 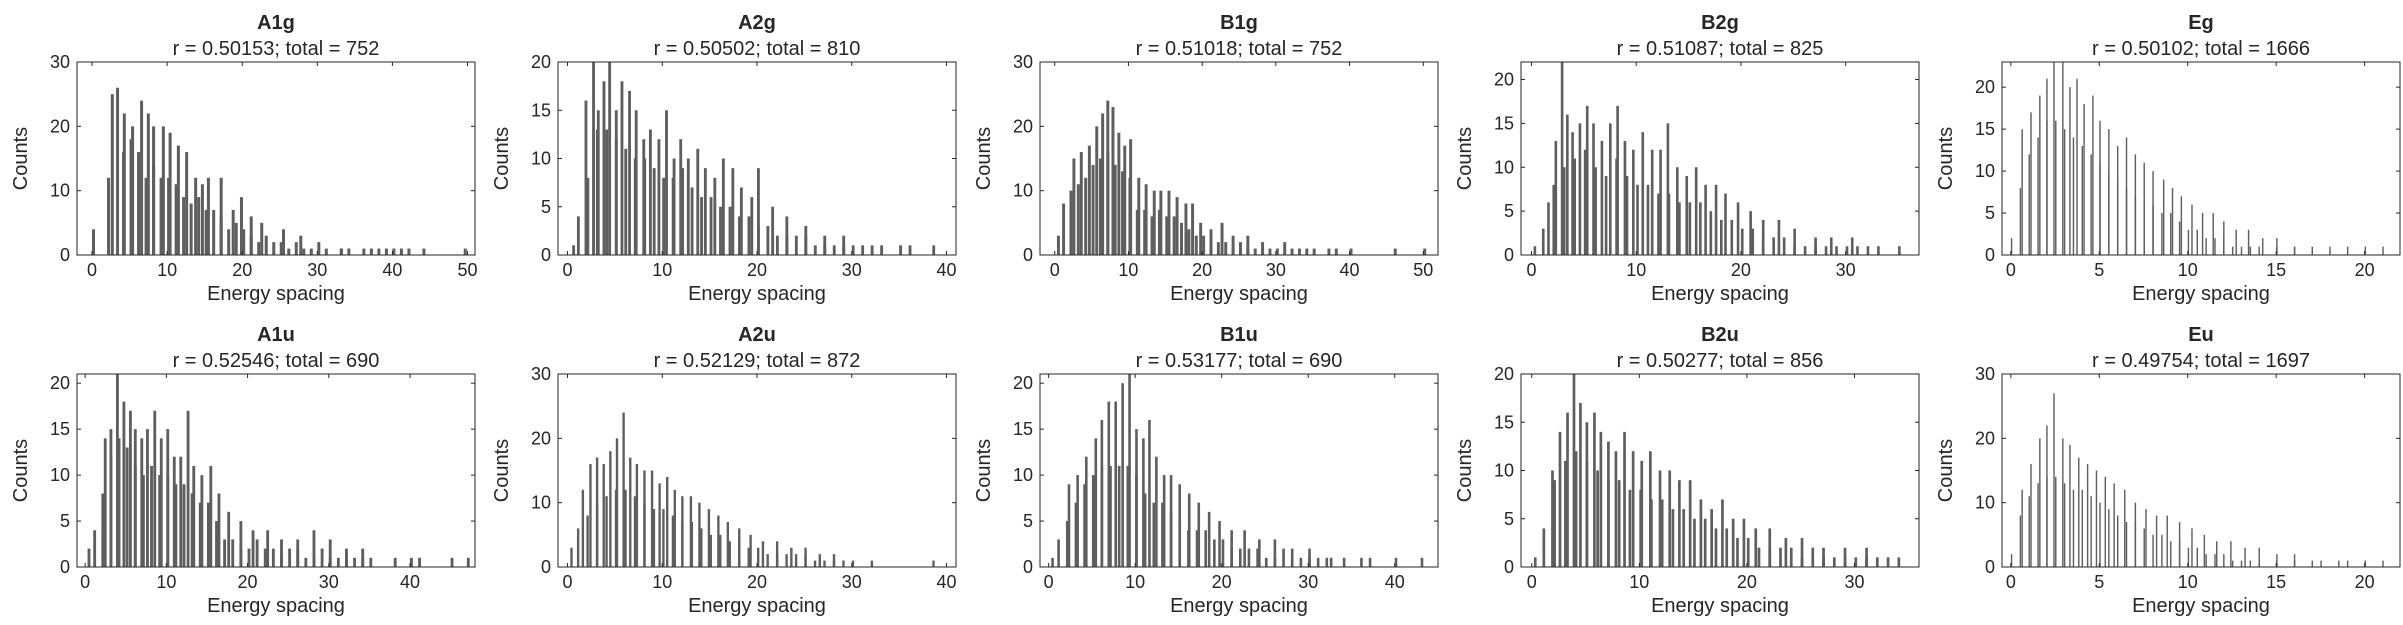 I want to click on x-tick-label: 30, so click(x=1308, y=582).